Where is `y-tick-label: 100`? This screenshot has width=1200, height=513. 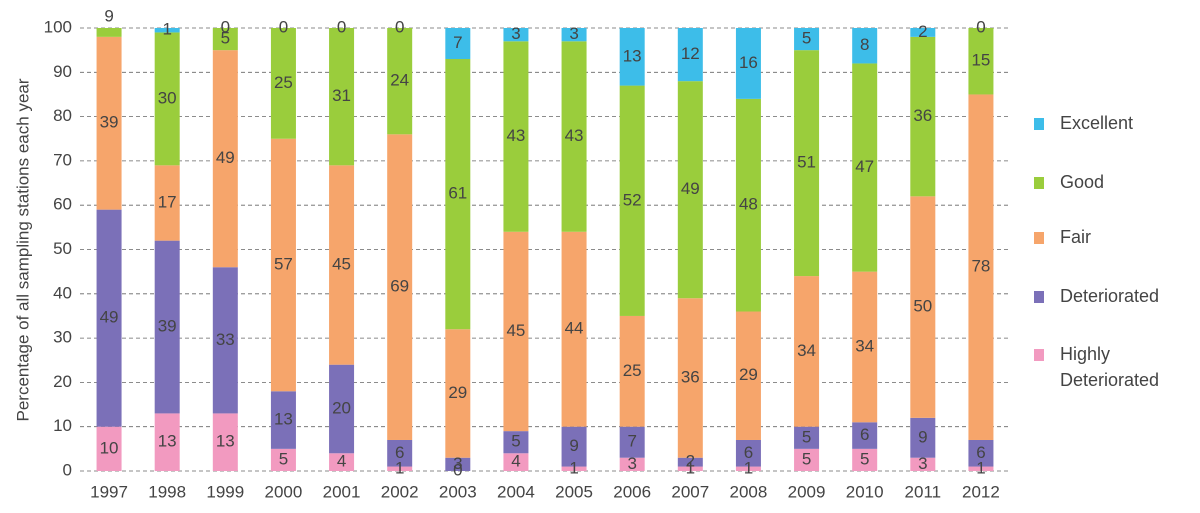 y-tick-label: 100 is located at coordinates (58, 26).